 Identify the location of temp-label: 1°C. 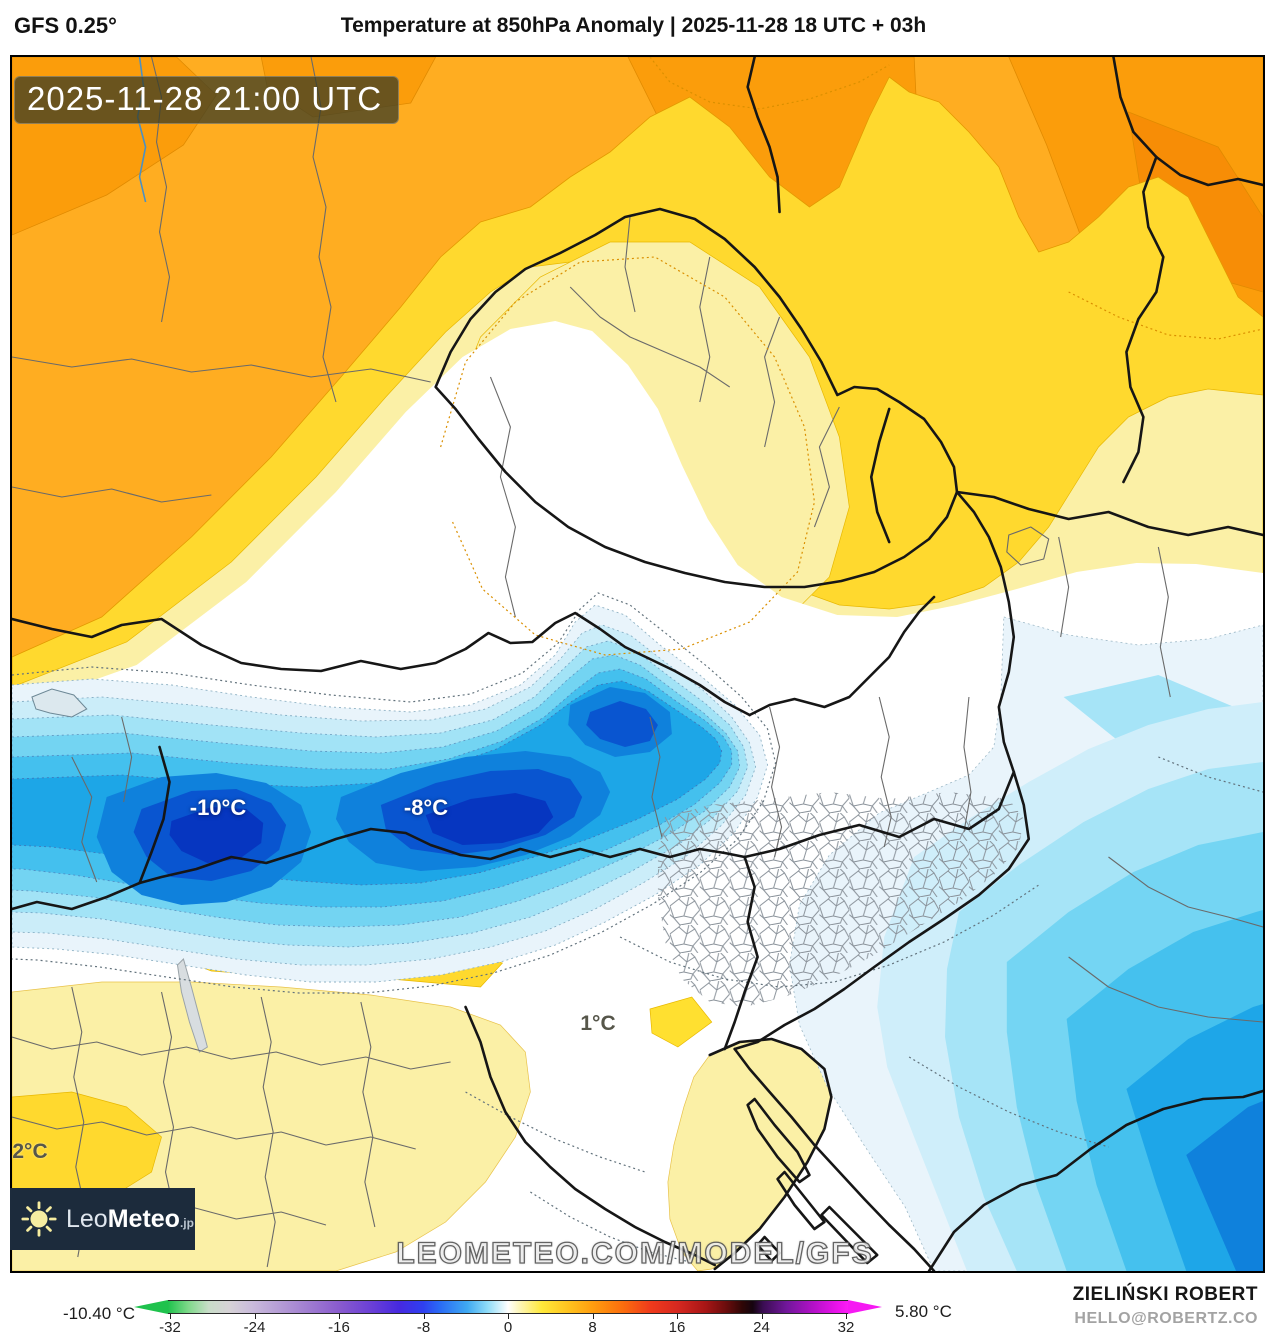
(598, 1023).